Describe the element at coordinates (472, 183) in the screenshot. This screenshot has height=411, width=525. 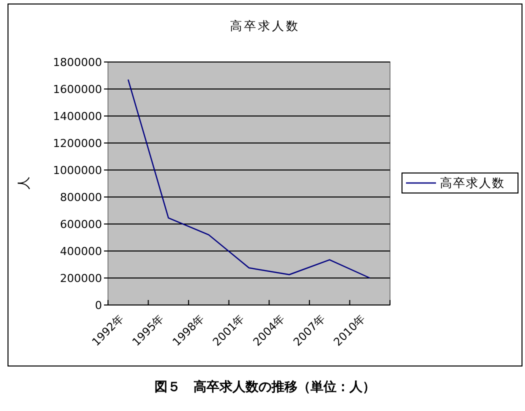
I see `legend-label: 高卒求人数` at that location.